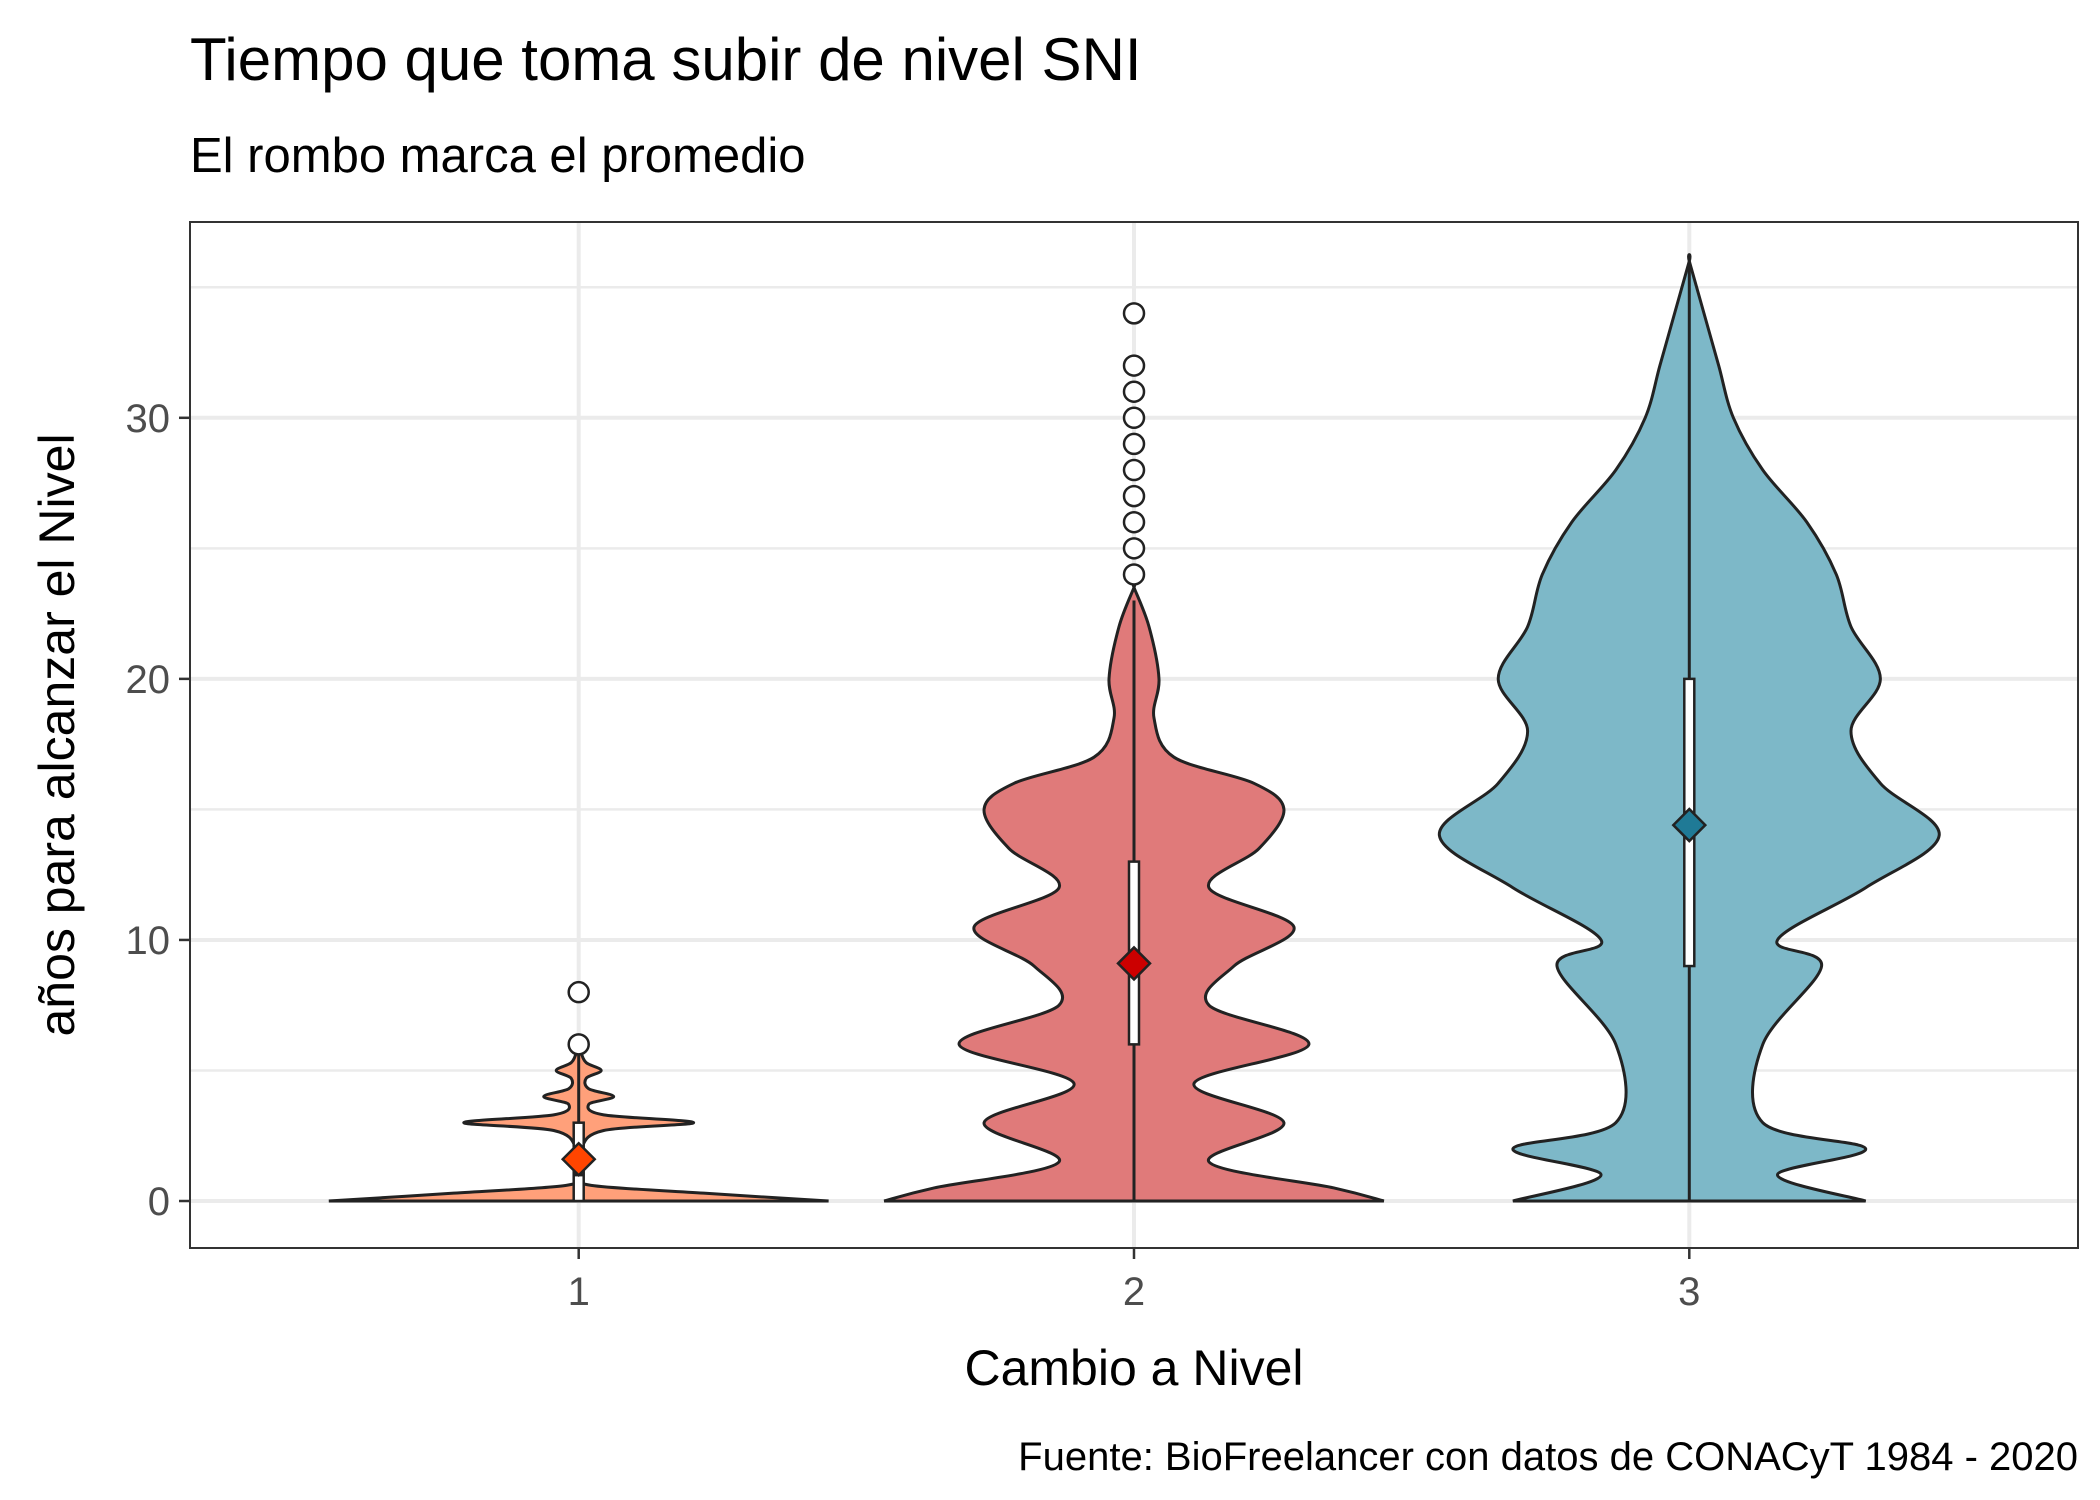 The image size is (2100, 1500). I want to click on x-tick-label: 3, so click(1689, 1292).